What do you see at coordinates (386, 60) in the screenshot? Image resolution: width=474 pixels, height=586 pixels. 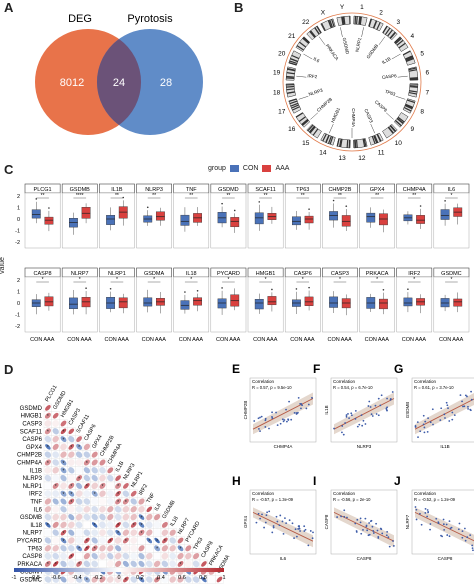 I see `gene-label: IL1B` at bounding box center [386, 60].